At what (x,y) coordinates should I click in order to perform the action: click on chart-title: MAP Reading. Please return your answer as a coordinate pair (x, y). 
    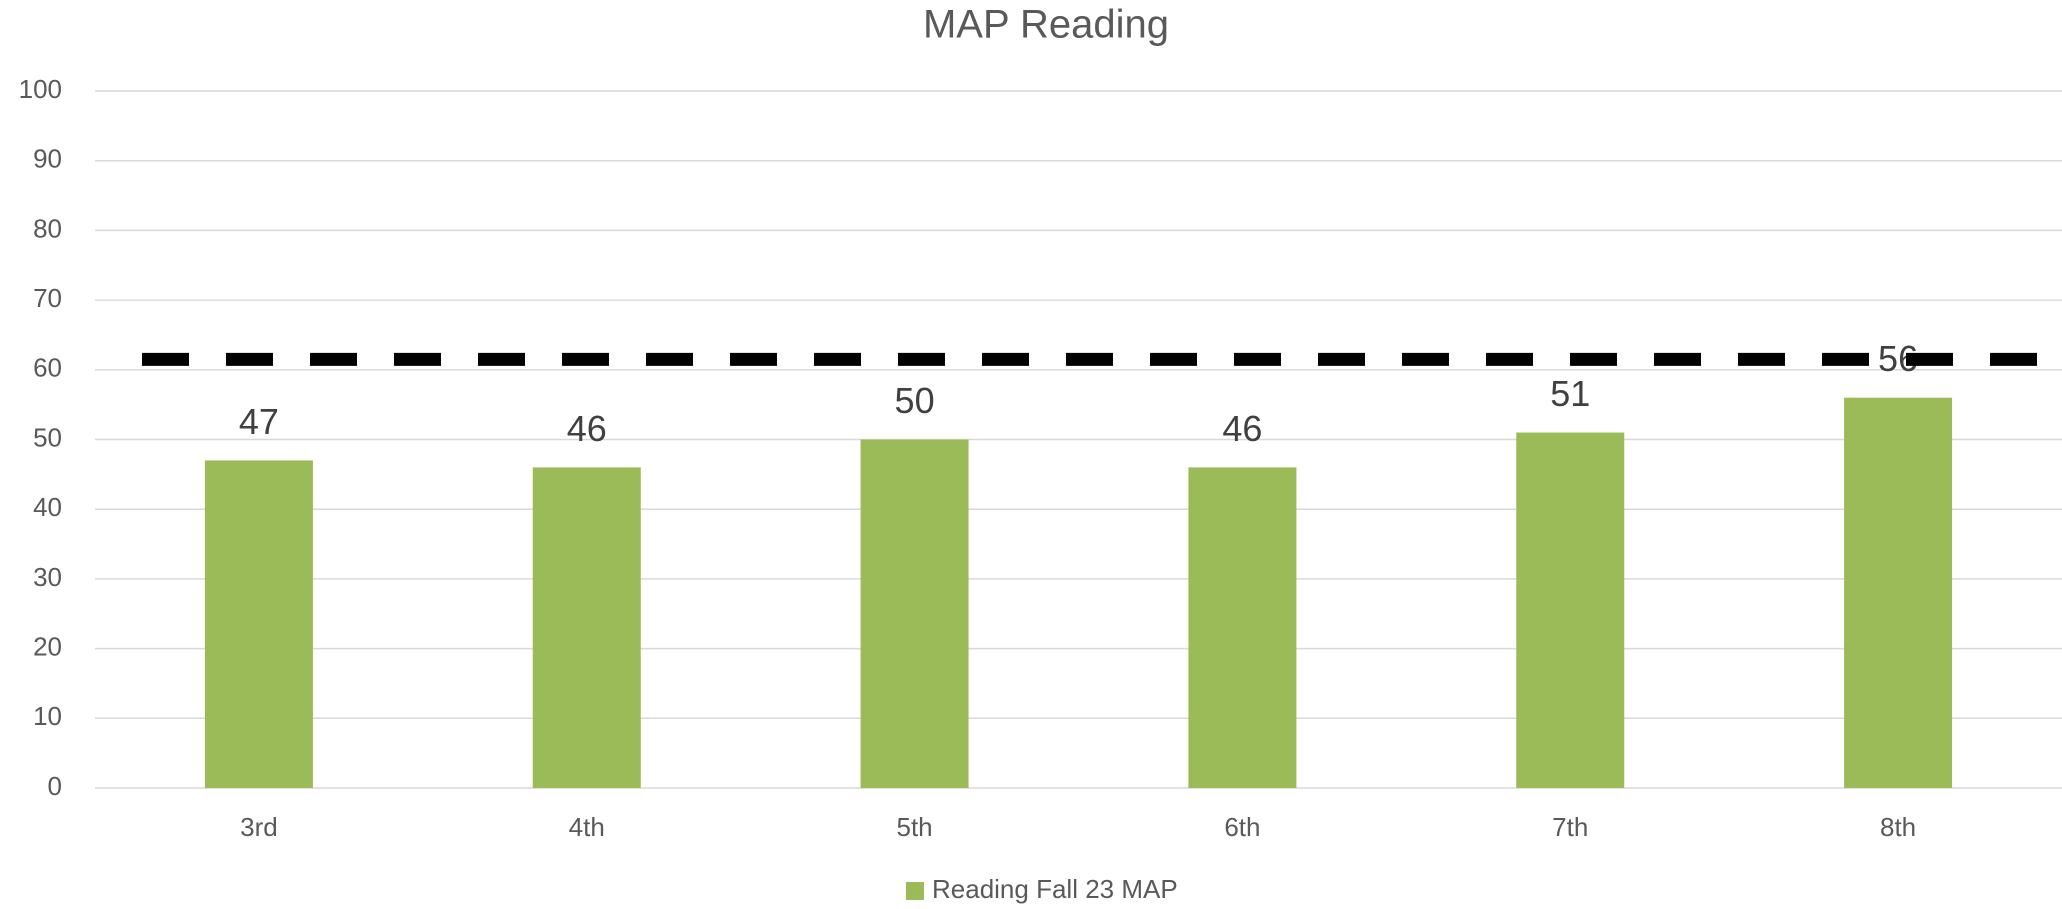
    Looking at the image, I should click on (1046, 25).